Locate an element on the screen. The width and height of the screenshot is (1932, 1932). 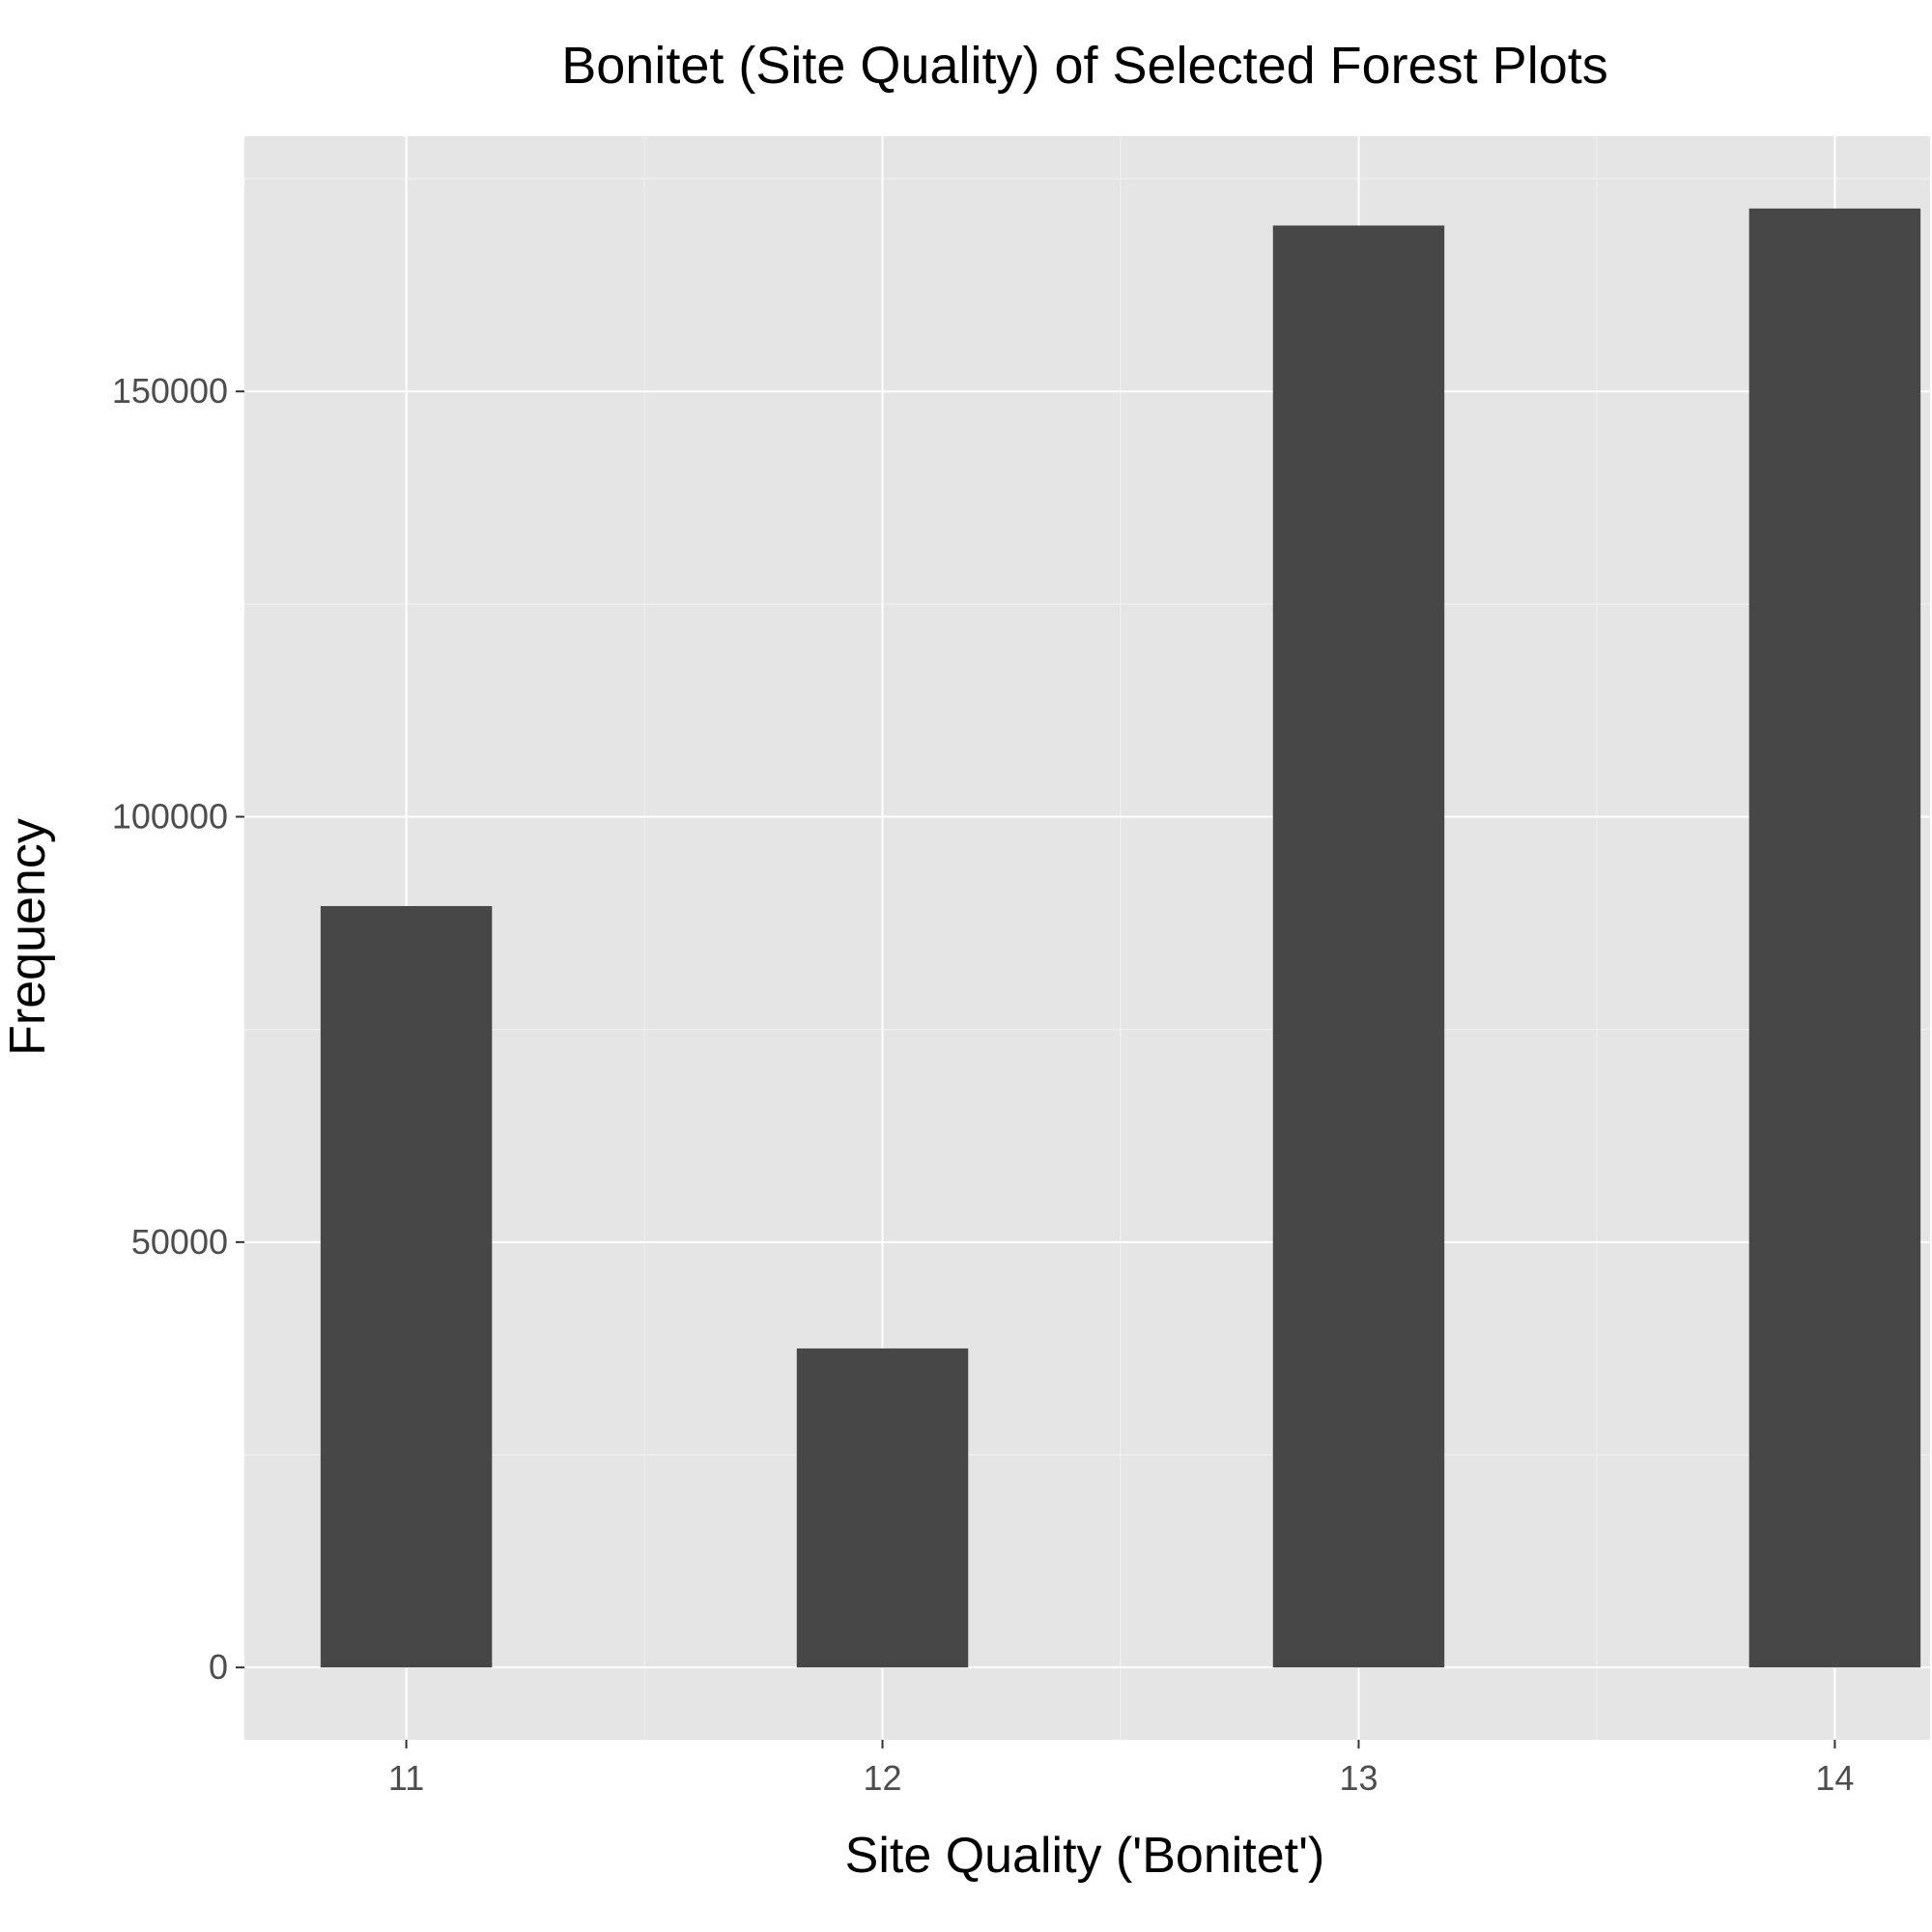
x-tick-label: 14 is located at coordinates (1834, 1778).